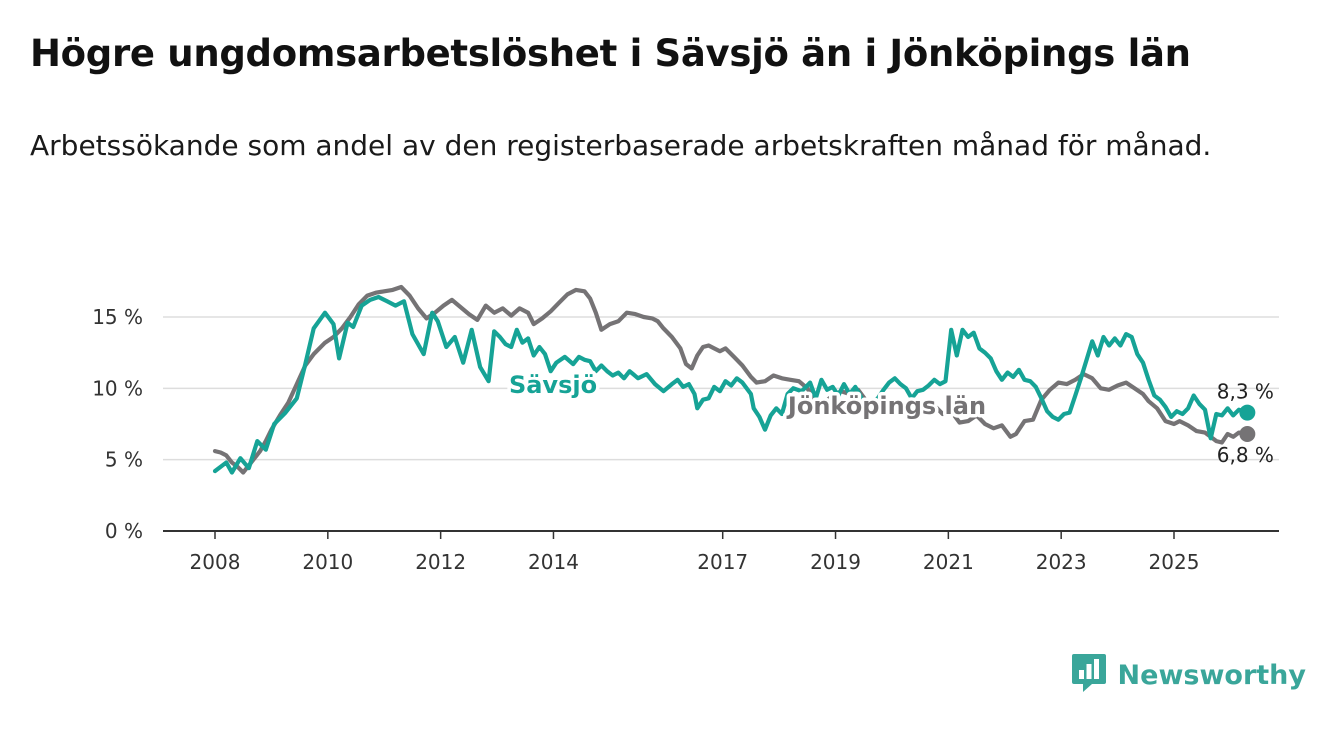  I want to click on x-tick-label: 2010, so click(327, 562).